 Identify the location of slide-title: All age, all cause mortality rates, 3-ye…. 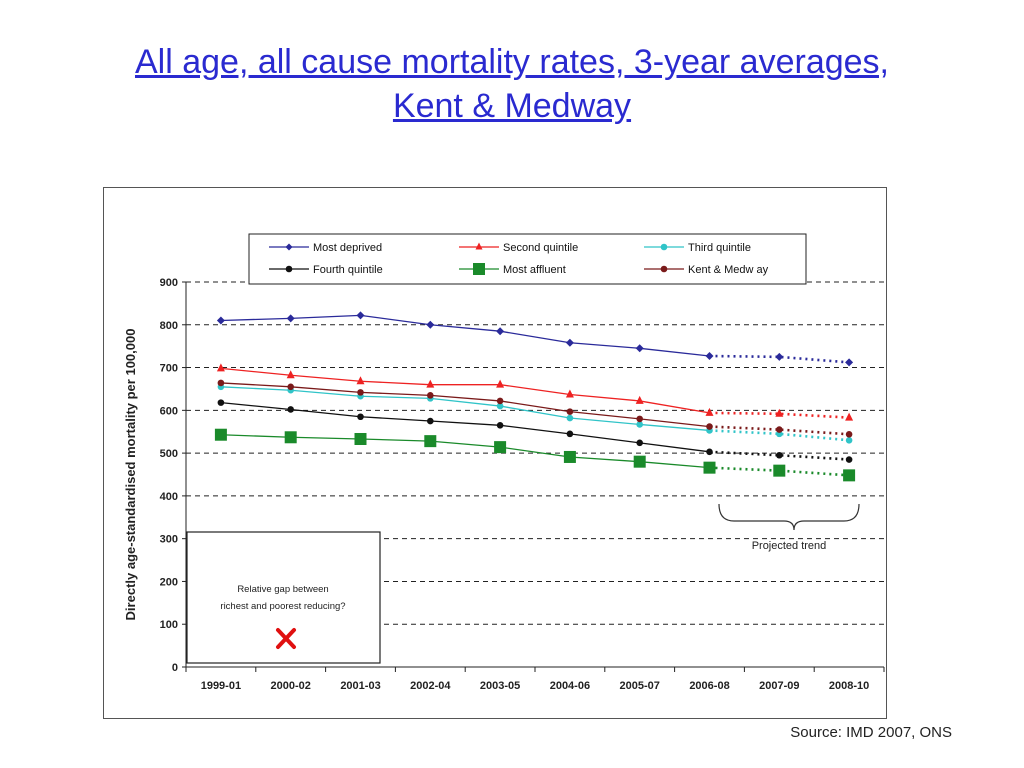
(512, 84).